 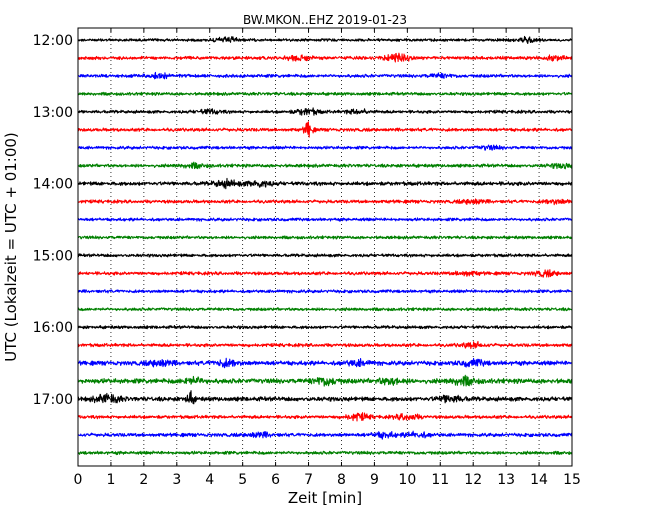 What do you see at coordinates (407, 480) in the screenshot?
I see `x-tick-label: 10` at bounding box center [407, 480].